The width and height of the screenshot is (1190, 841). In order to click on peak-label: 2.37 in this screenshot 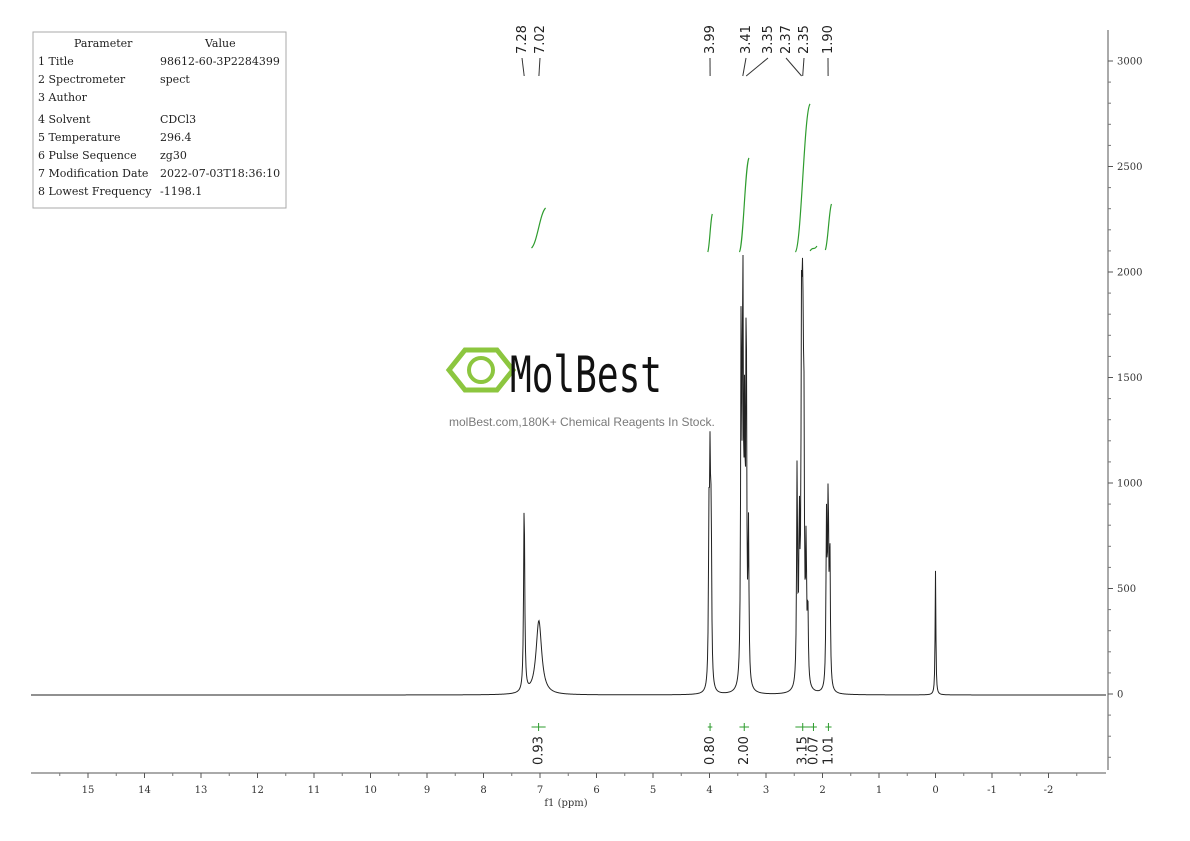, I will do `click(786, 39)`.